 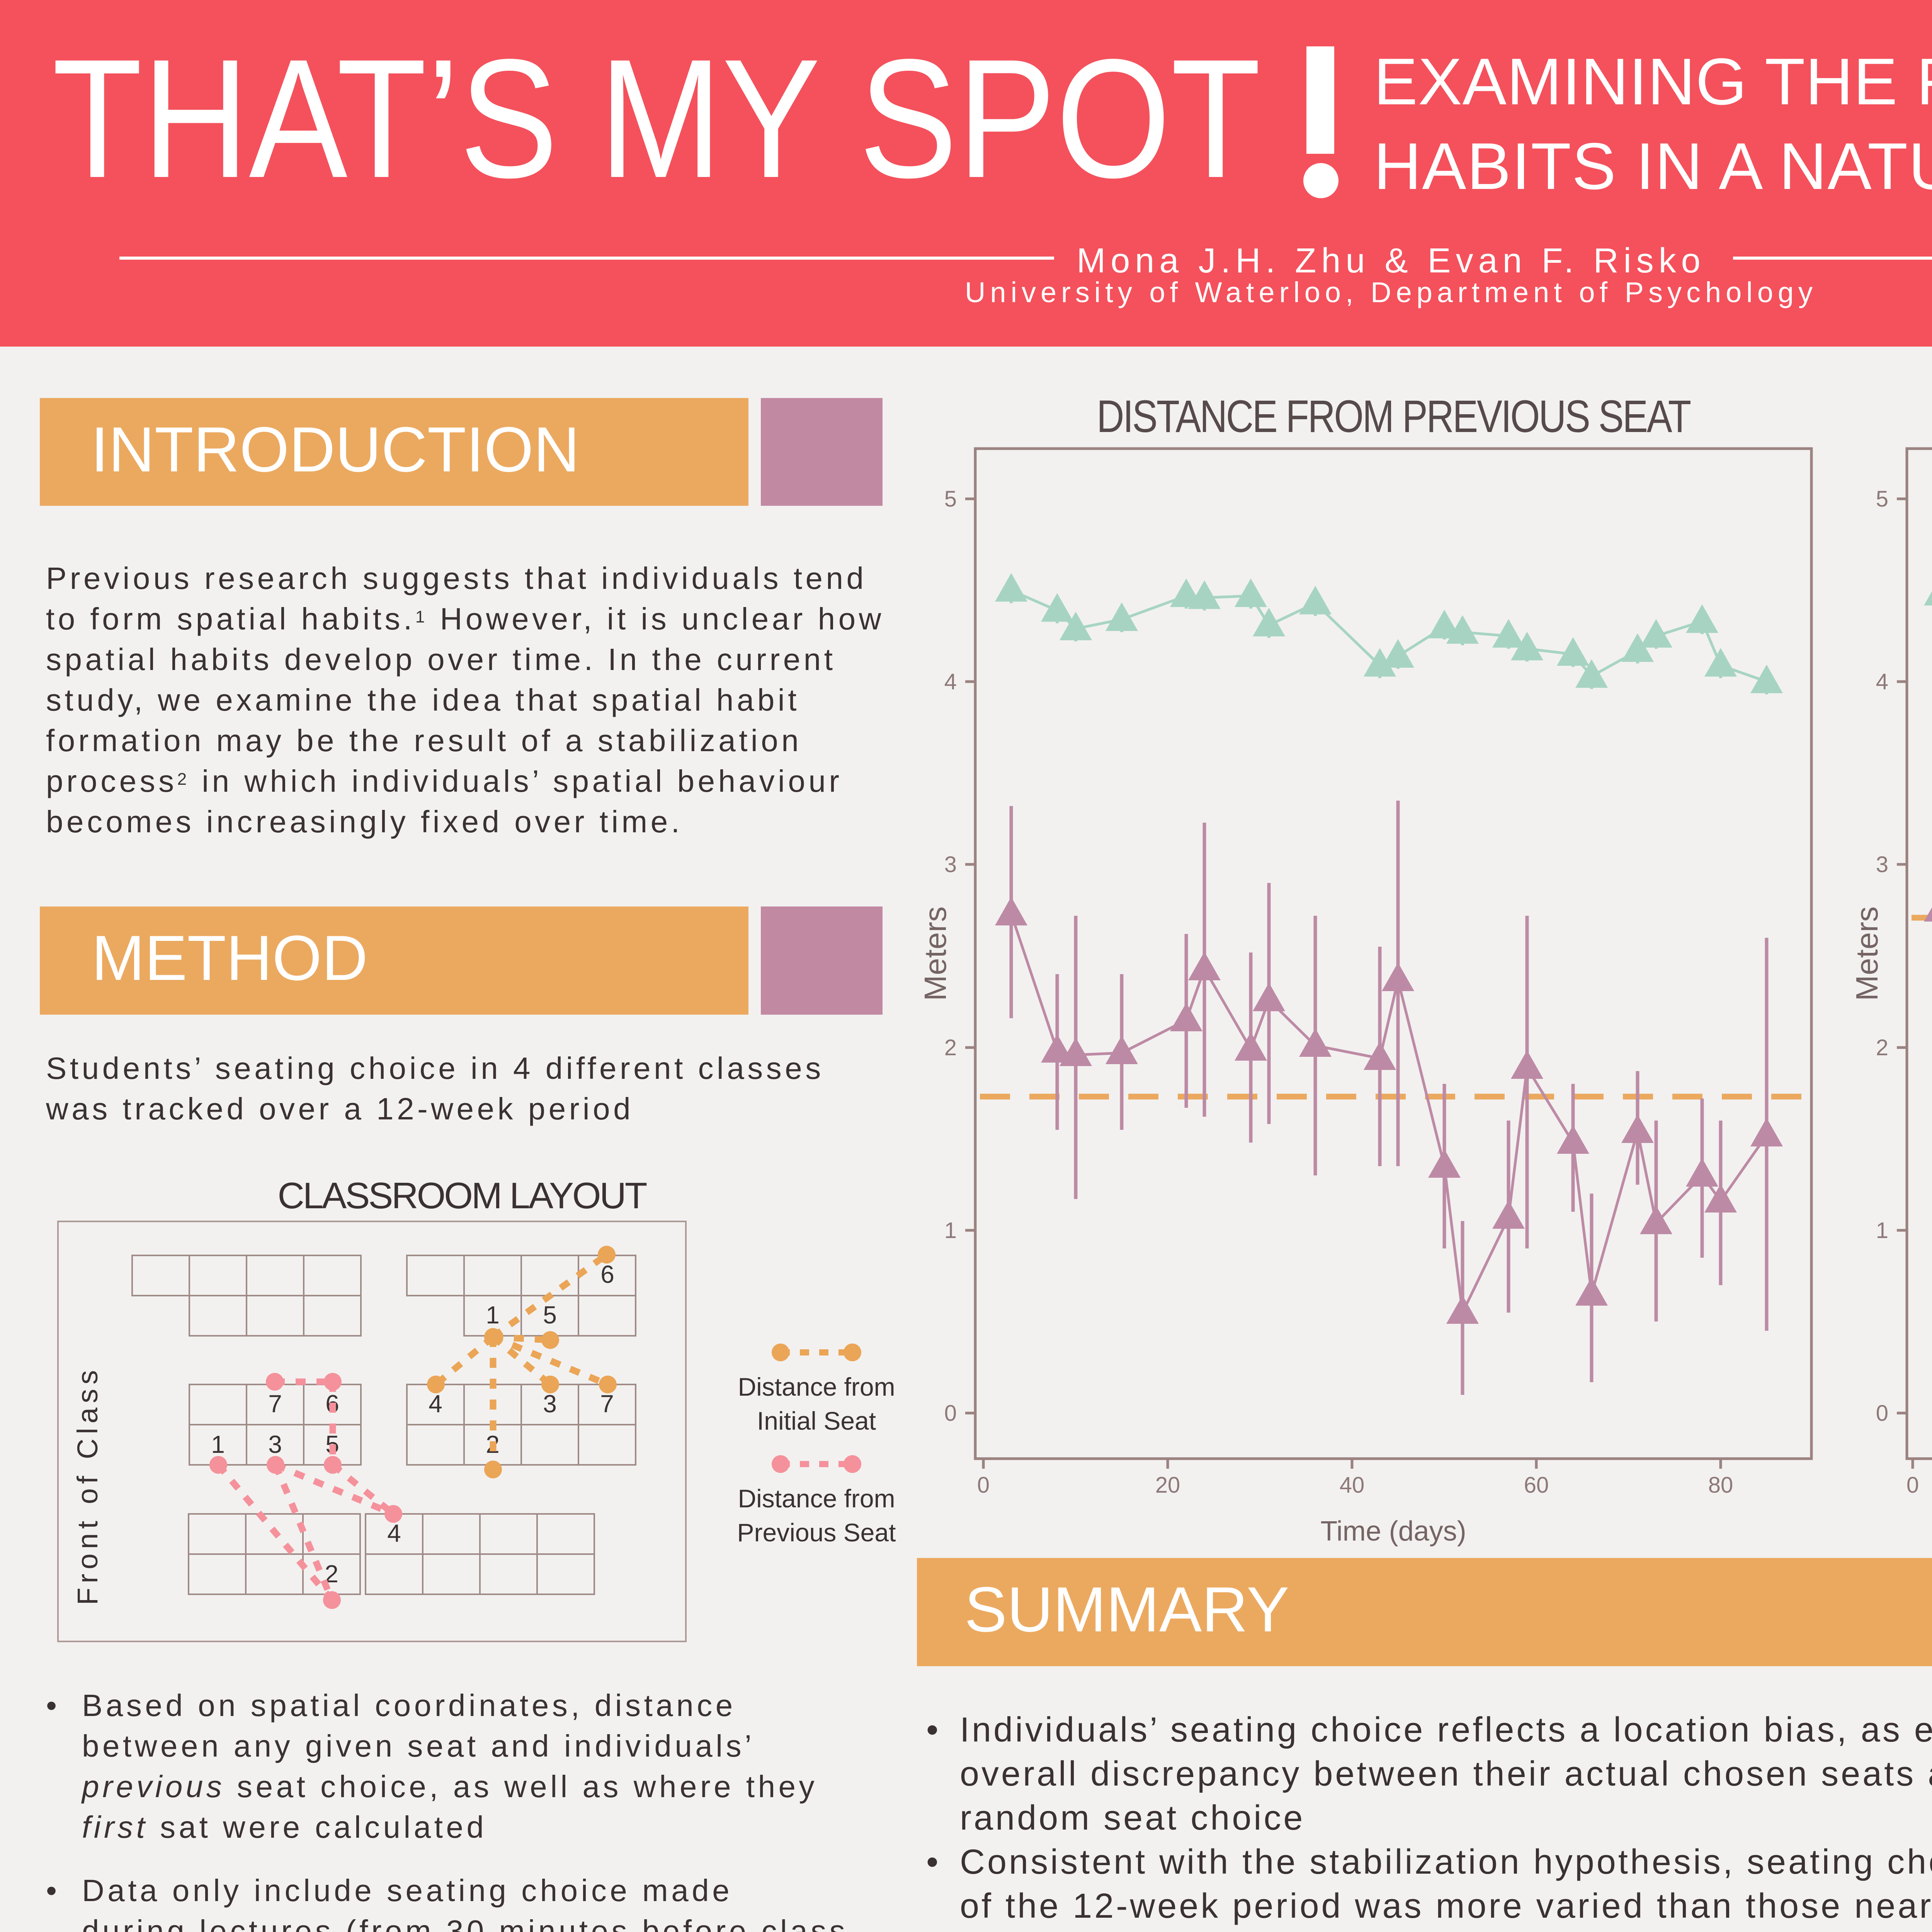 What do you see at coordinates (1393, 1532) in the screenshot?
I see `svg-text: Time (days)` at bounding box center [1393, 1532].